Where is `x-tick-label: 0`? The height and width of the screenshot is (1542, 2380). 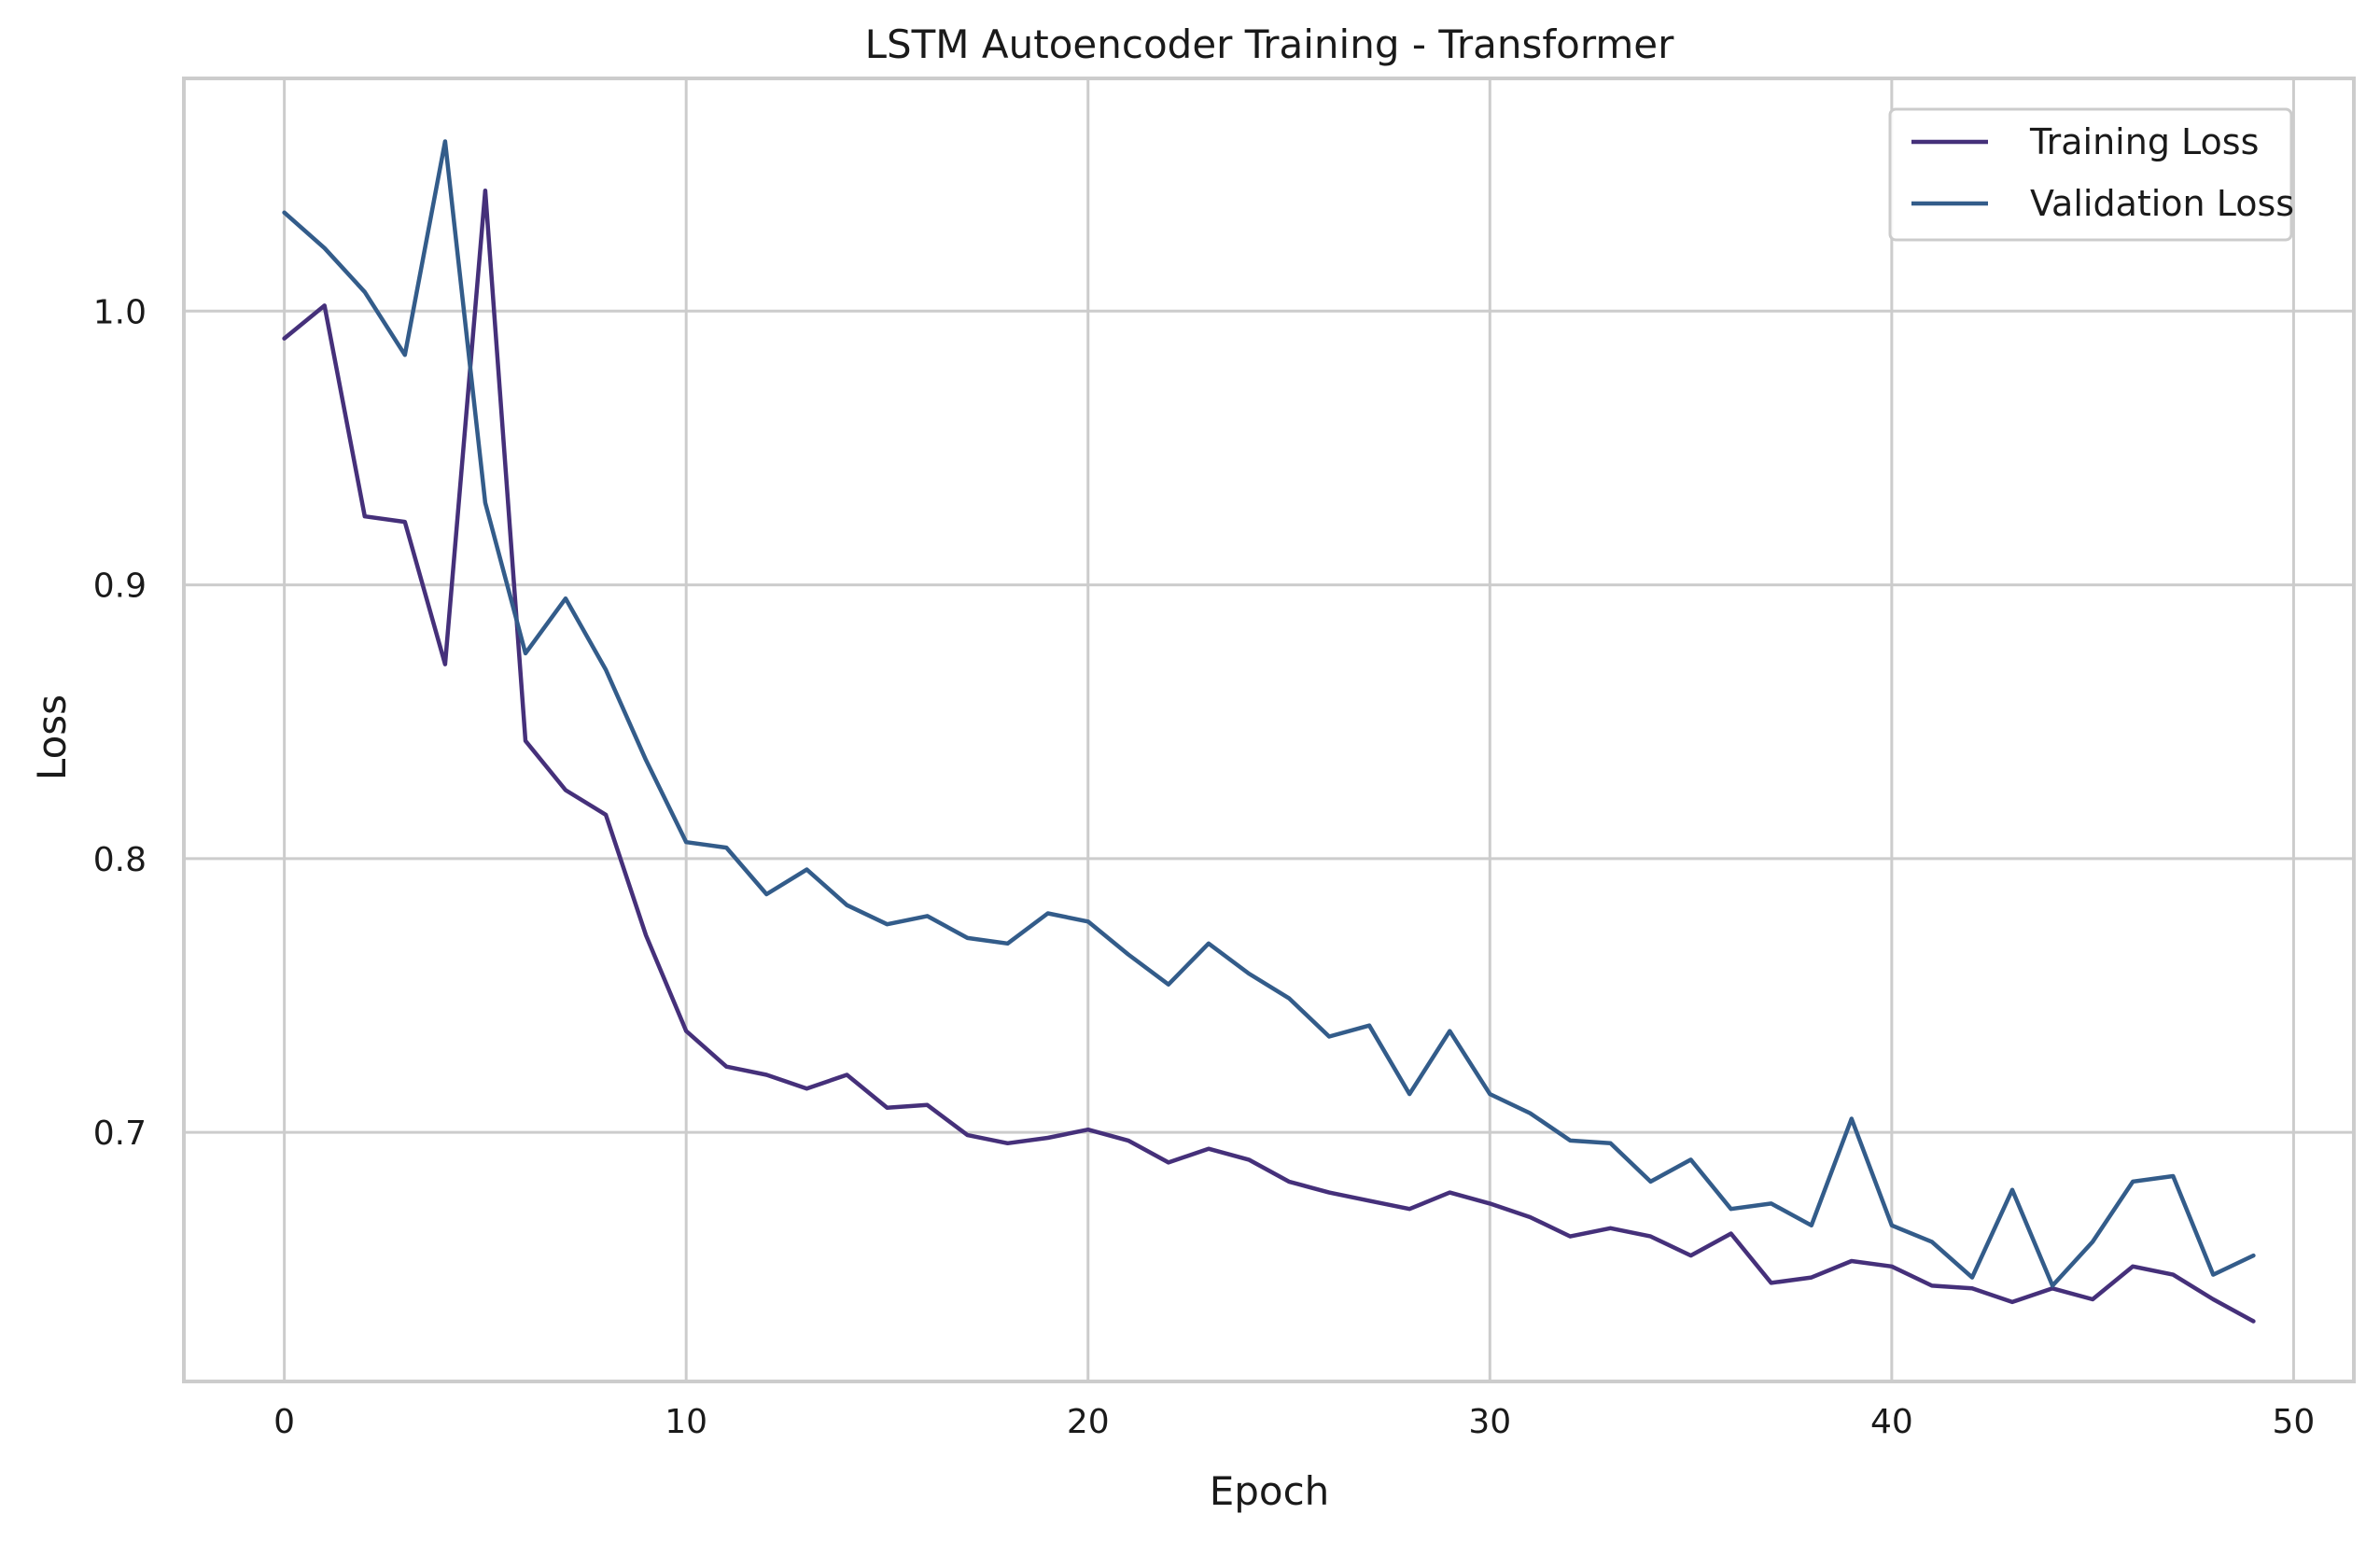
x-tick-label: 0 is located at coordinates (284, 1422).